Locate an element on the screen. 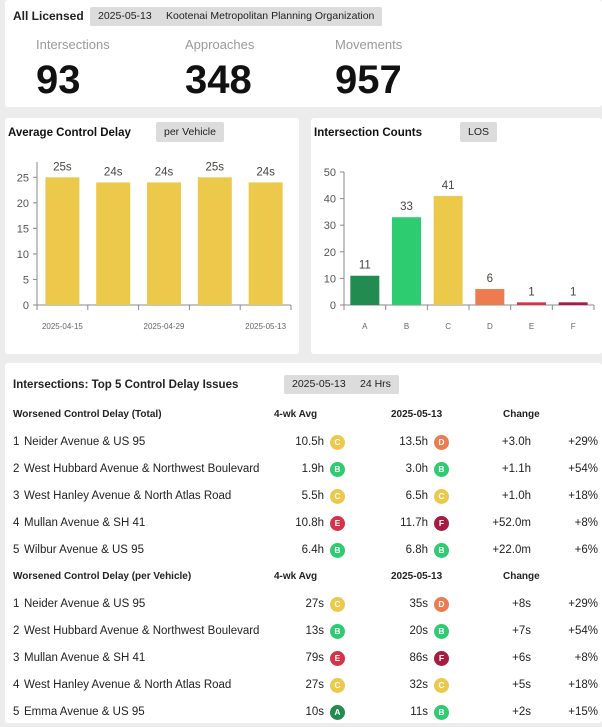 Image resolution: width=602 pixels, height=727 pixels. y-tick-label: 15 is located at coordinates (23, 229).